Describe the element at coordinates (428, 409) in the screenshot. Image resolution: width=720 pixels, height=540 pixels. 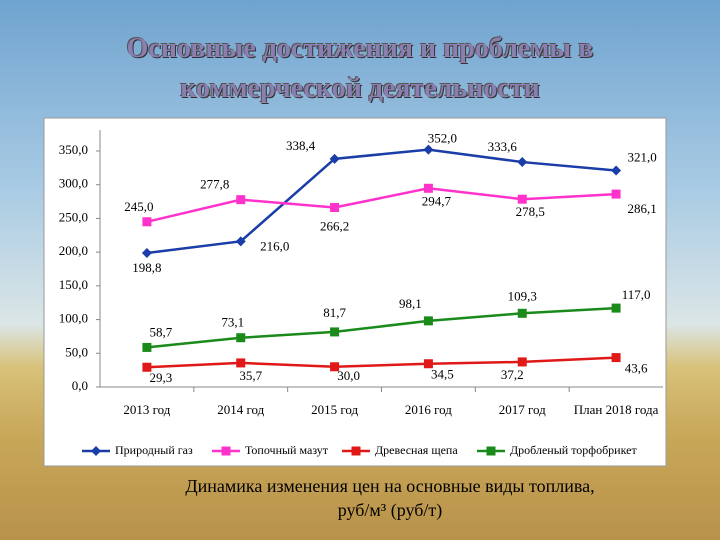
I see `x-tick-label: 2016 год` at that location.